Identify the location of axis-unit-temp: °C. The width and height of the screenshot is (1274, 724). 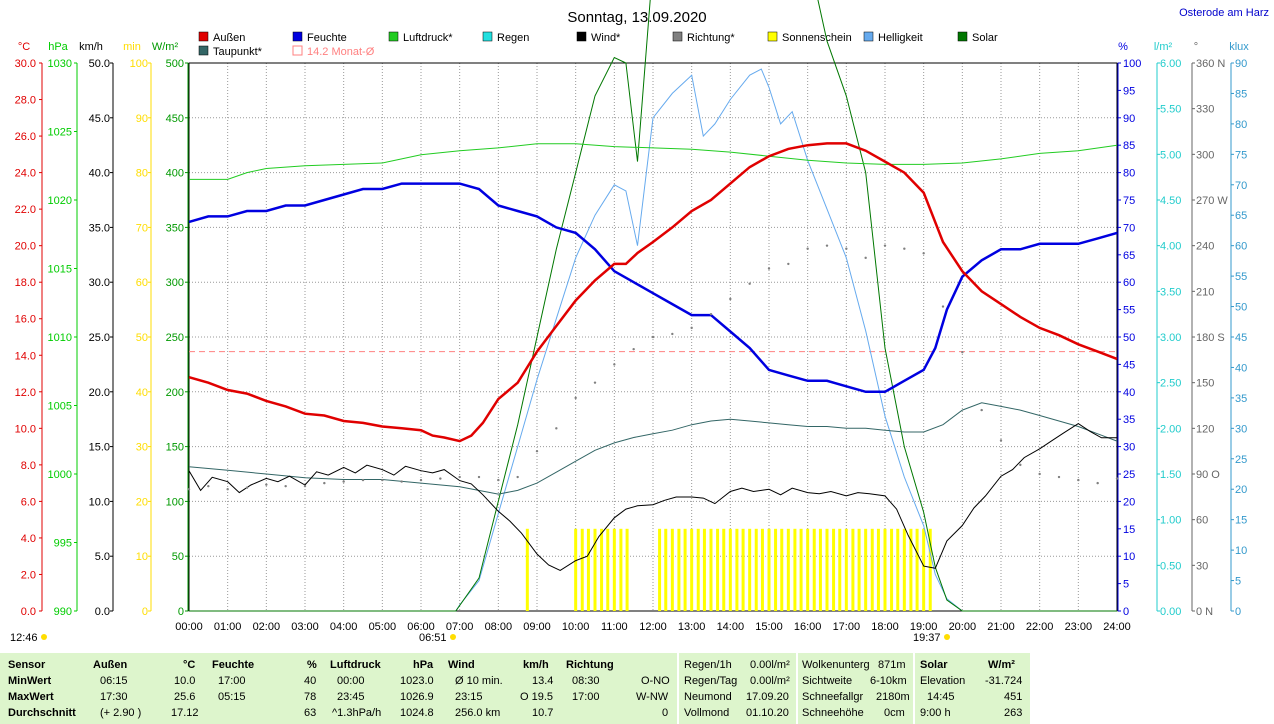
(24, 47).